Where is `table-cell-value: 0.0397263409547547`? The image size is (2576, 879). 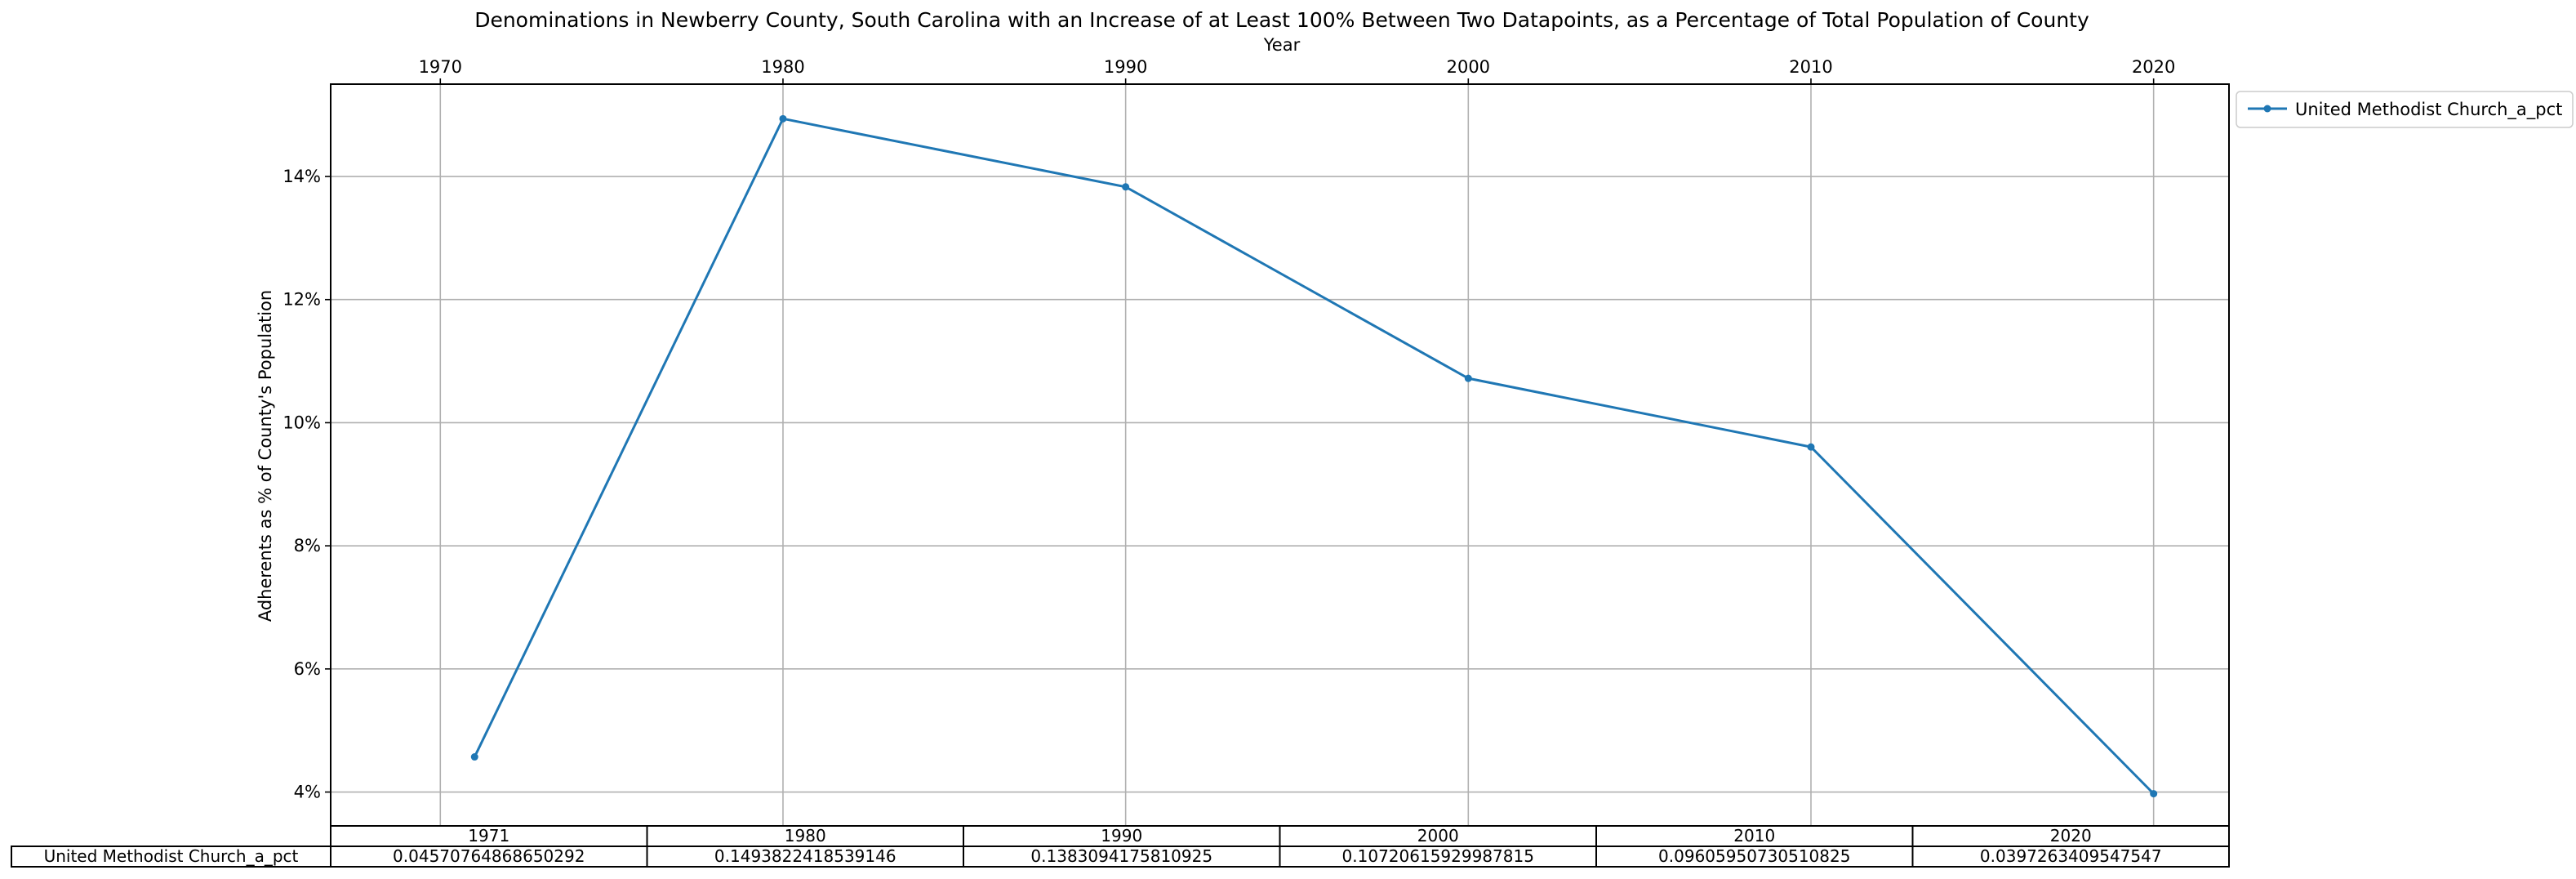 table-cell-value: 0.0397263409547547 is located at coordinates (2071, 856).